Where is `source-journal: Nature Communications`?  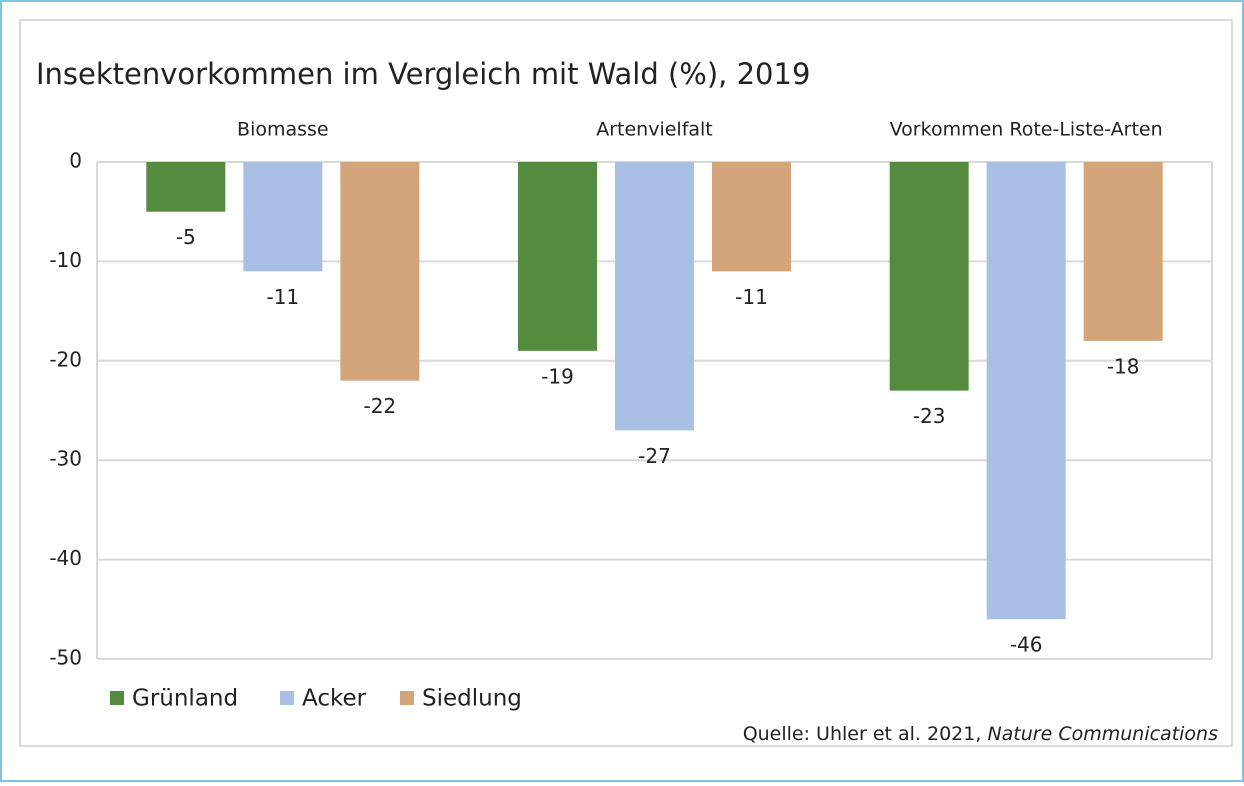
source-journal: Nature Communications is located at coordinates (1102, 734).